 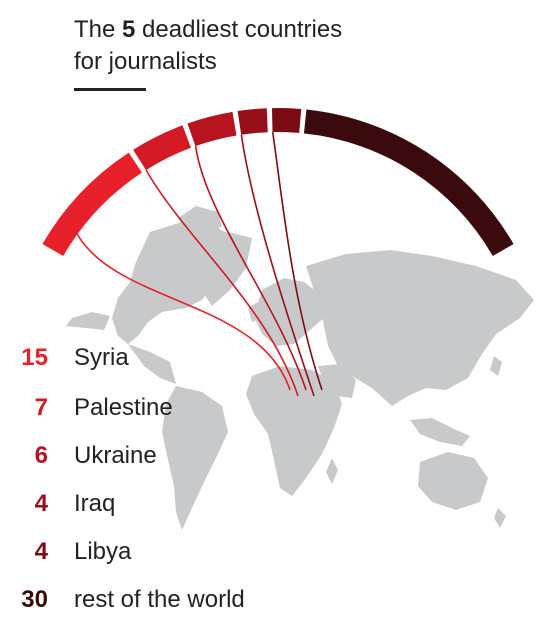 I want to click on legend-value-rest: 30, so click(x=34, y=599).